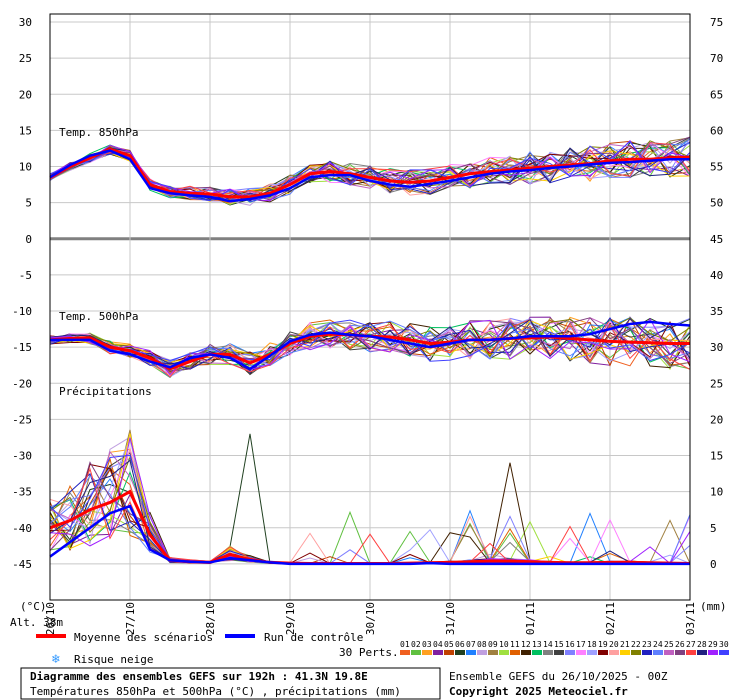 The image size is (740, 700). I want to click on pert-number: 17, so click(581, 644).